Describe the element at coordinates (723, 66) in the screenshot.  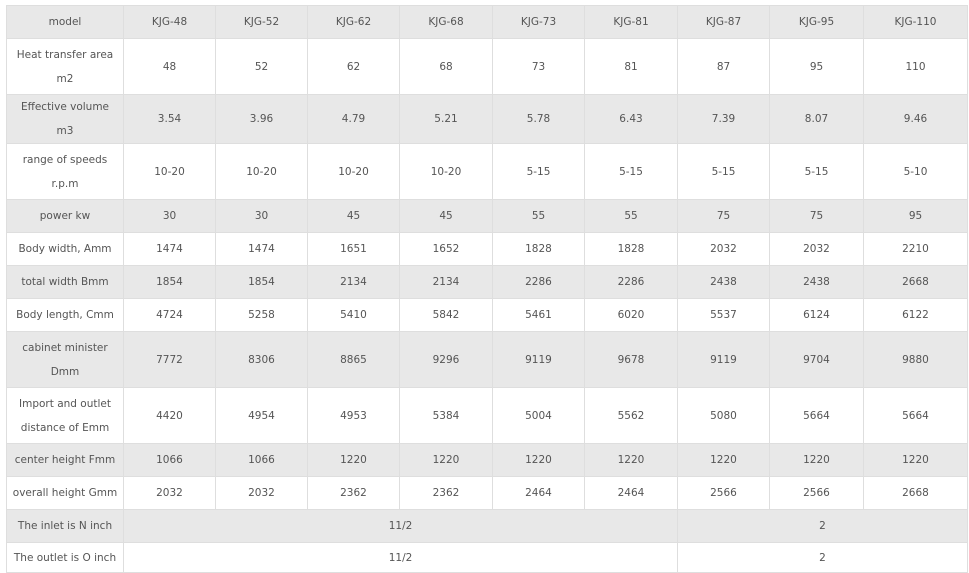
I see `cell-value: 87` at that location.